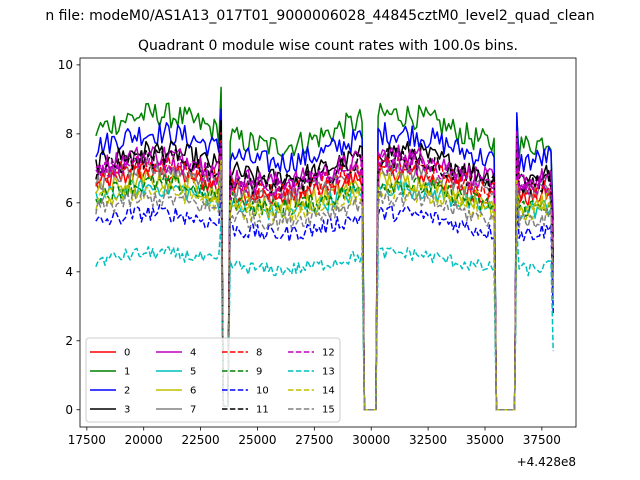 The image size is (640, 480). What do you see at coordinates (213, 380) in the screenshot?
I see `legend-box` at bounding box center [213, 380].